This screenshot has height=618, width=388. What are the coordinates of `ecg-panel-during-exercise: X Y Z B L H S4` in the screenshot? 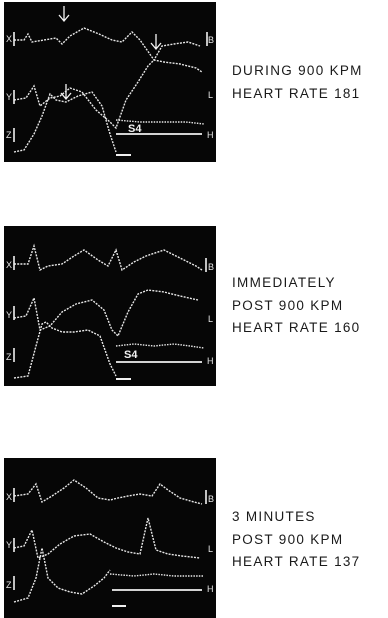 It's located at (110, 82).